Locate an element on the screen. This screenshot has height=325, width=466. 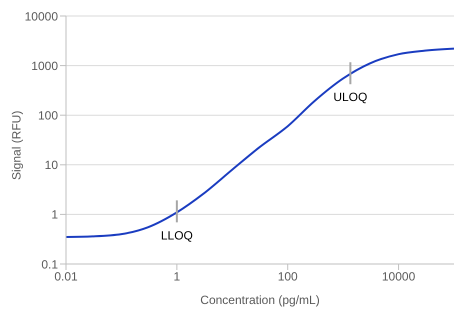
x-tick-label: 0.01 is located at coordinates (66, 277).